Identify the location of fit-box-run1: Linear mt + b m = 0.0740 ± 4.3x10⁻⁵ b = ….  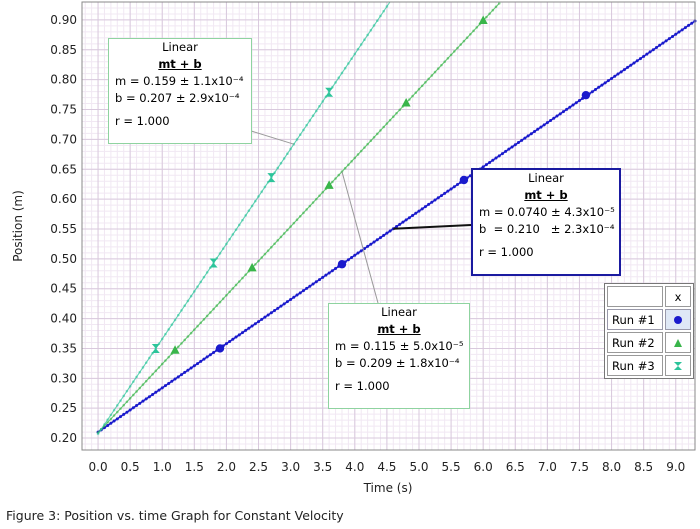
(546, 222).